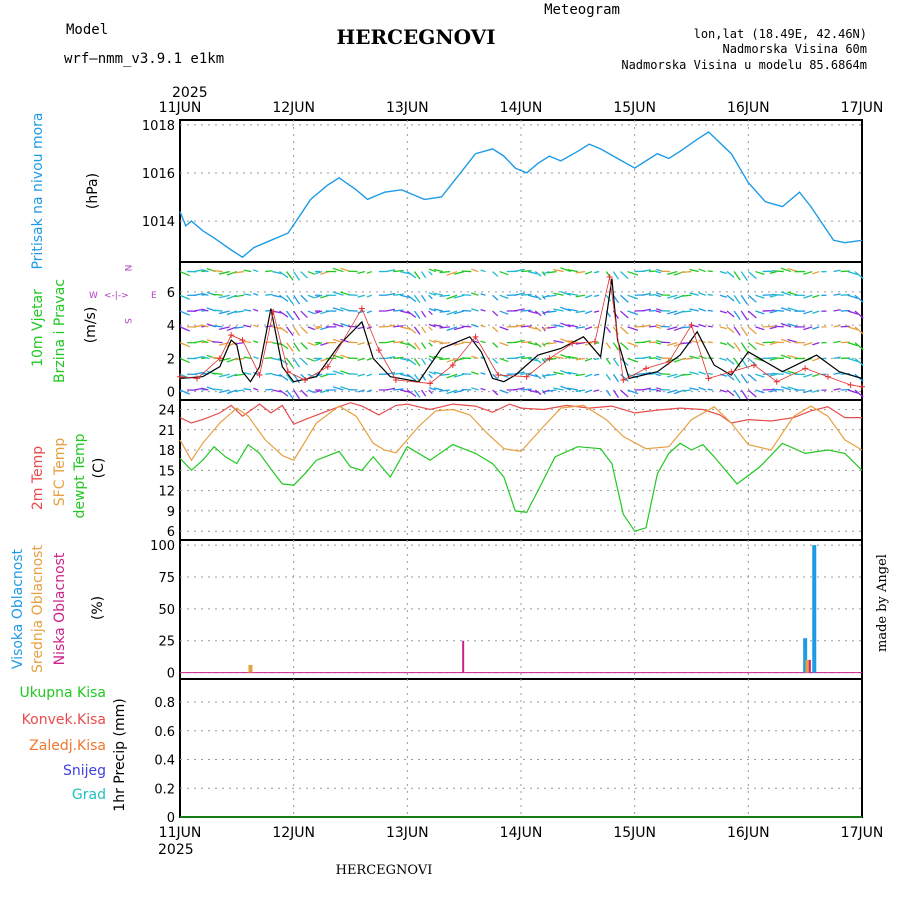 Image resolution: width=900 pixels, height=900 pixels. What do you see at coordinates (38, 328) in the screenshot?
I see `wind-side-label-1: 10m Vjetar` at bounding box center [38, 328].